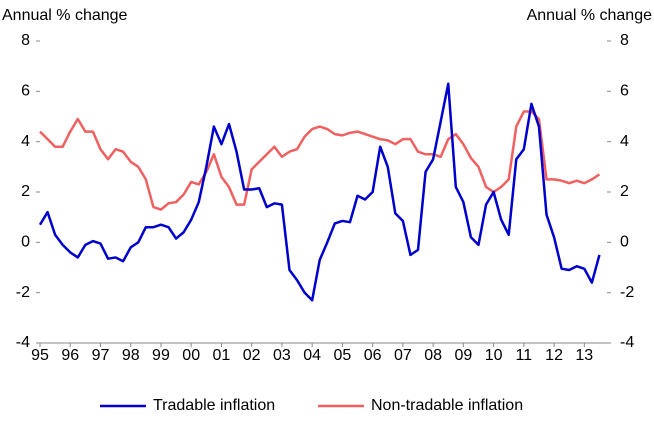  I want to click on y-tick-label: 0, so click(25, 242).